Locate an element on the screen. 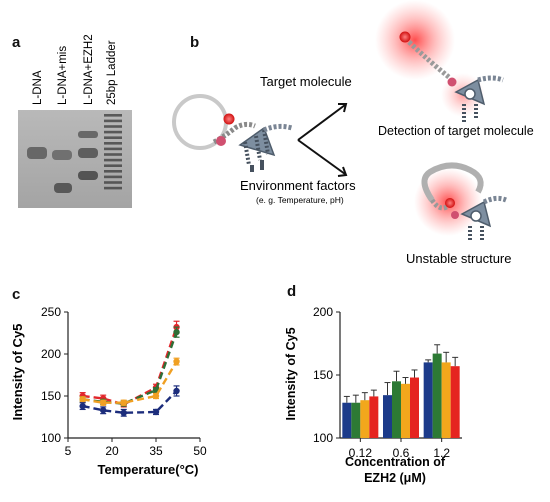  target-bound-probe is located at coordinates (451, 76).